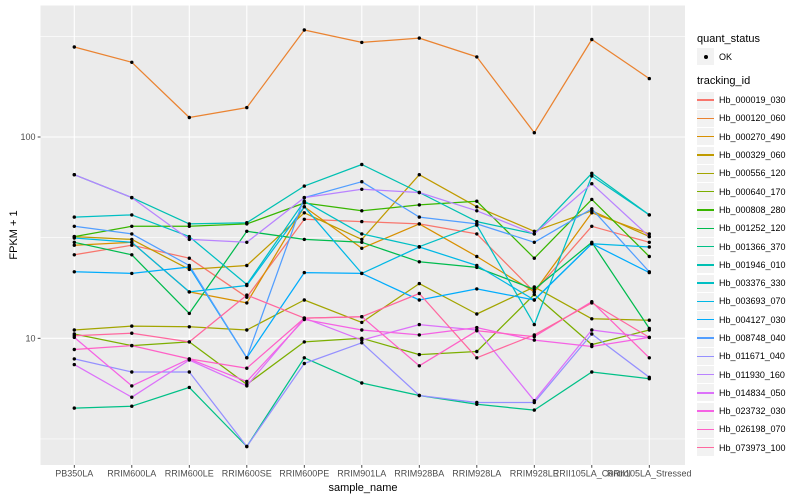  I want to click on legend-entry-Hb_000019_030: Hb_000019_030, so click(741, 100).